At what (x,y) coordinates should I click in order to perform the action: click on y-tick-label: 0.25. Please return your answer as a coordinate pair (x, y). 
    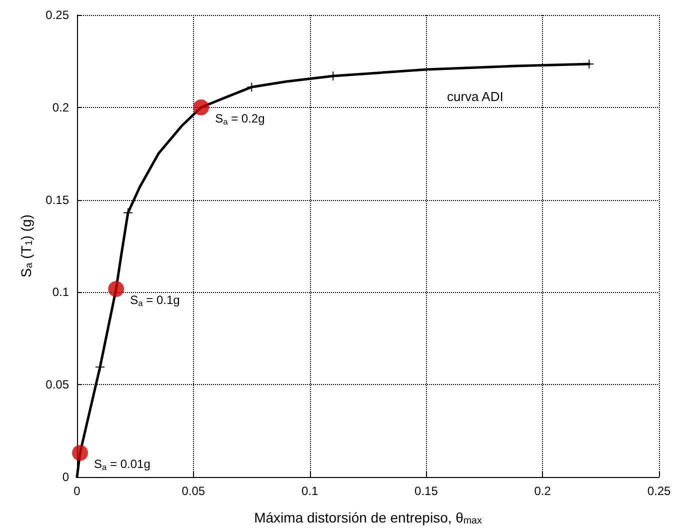
    Looking at the image, I should click on (58, 15).